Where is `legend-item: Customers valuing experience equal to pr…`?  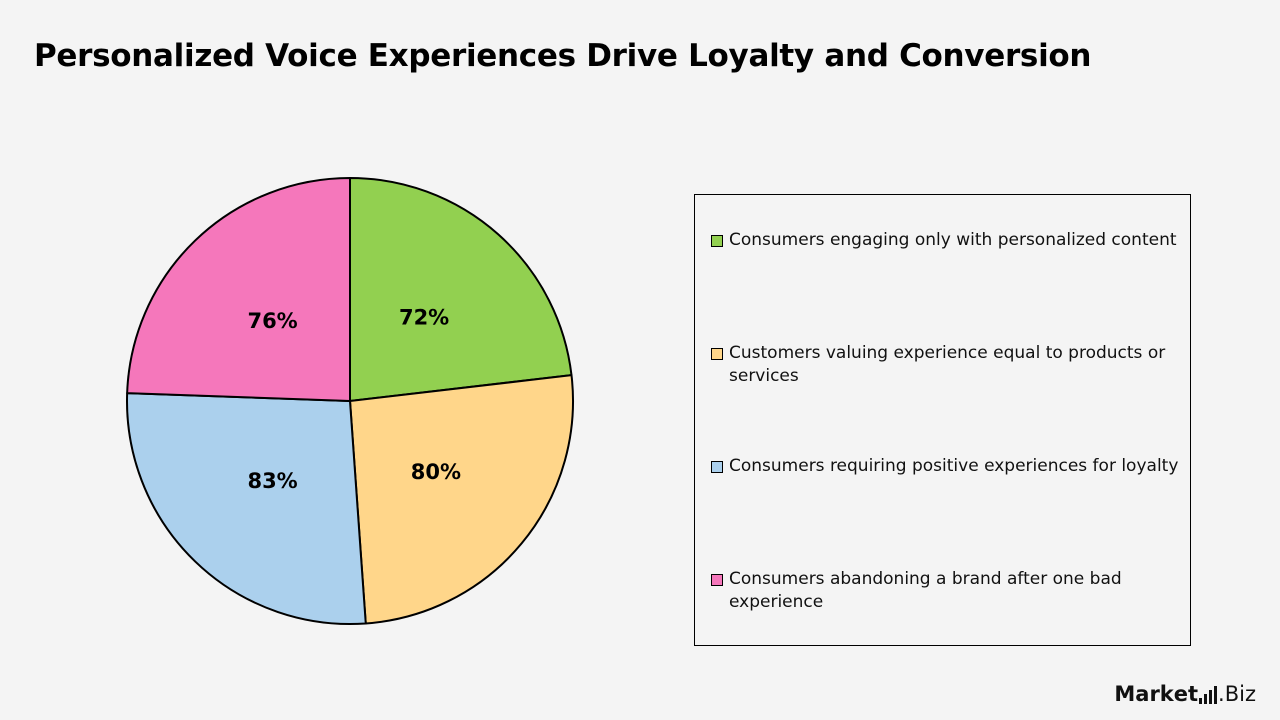
legend-item: Customers valuing experience equal to pr… is located at coordinates (946, 365).